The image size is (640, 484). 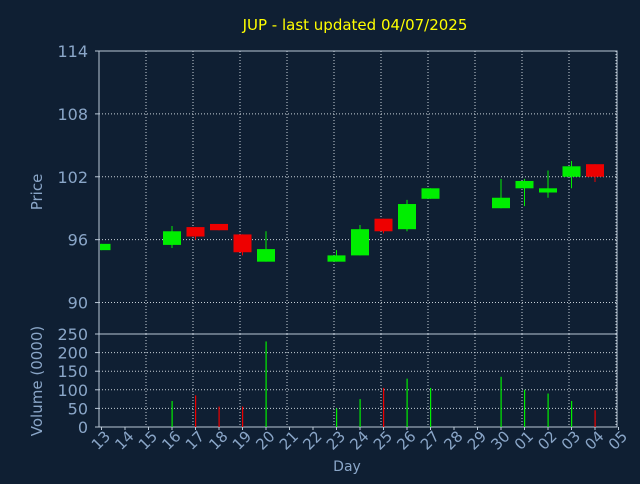 I want to click on volume-bars, so click(x=383, y=384).